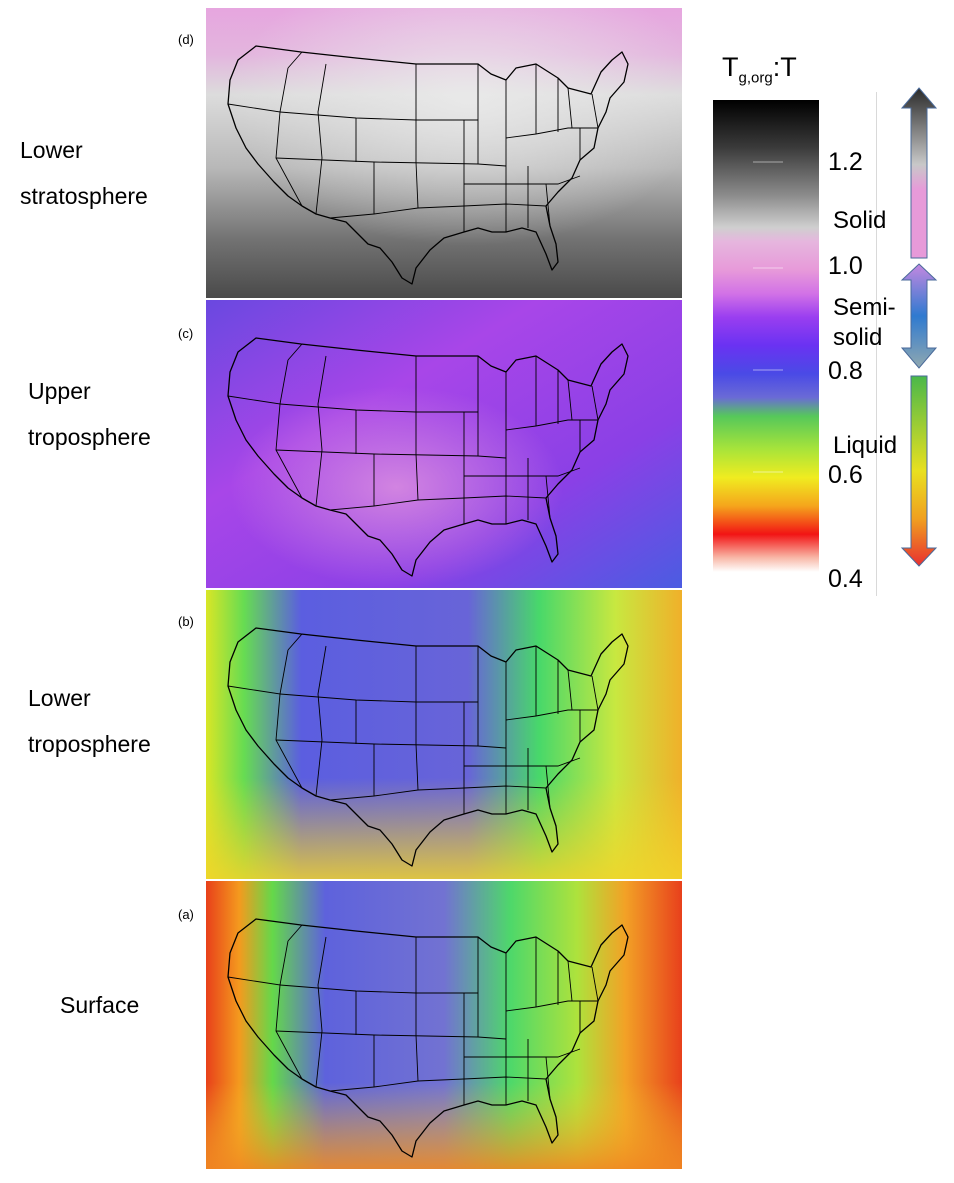  What do you see at coordinates (186, 914) in the screenshot?
I see `panel-tag-a: (a)` at bounding box center [186, 914].